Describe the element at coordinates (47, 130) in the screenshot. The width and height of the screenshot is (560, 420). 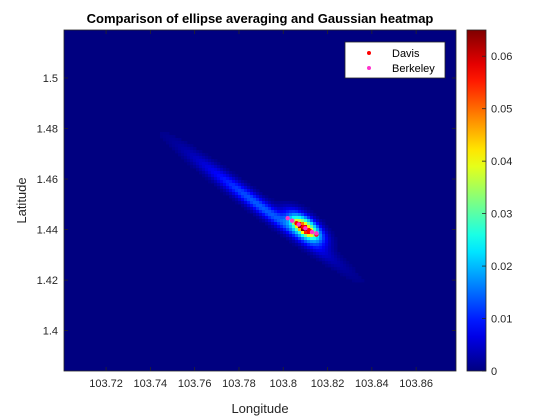
I see `y-tick-label: 1.48` at that location.